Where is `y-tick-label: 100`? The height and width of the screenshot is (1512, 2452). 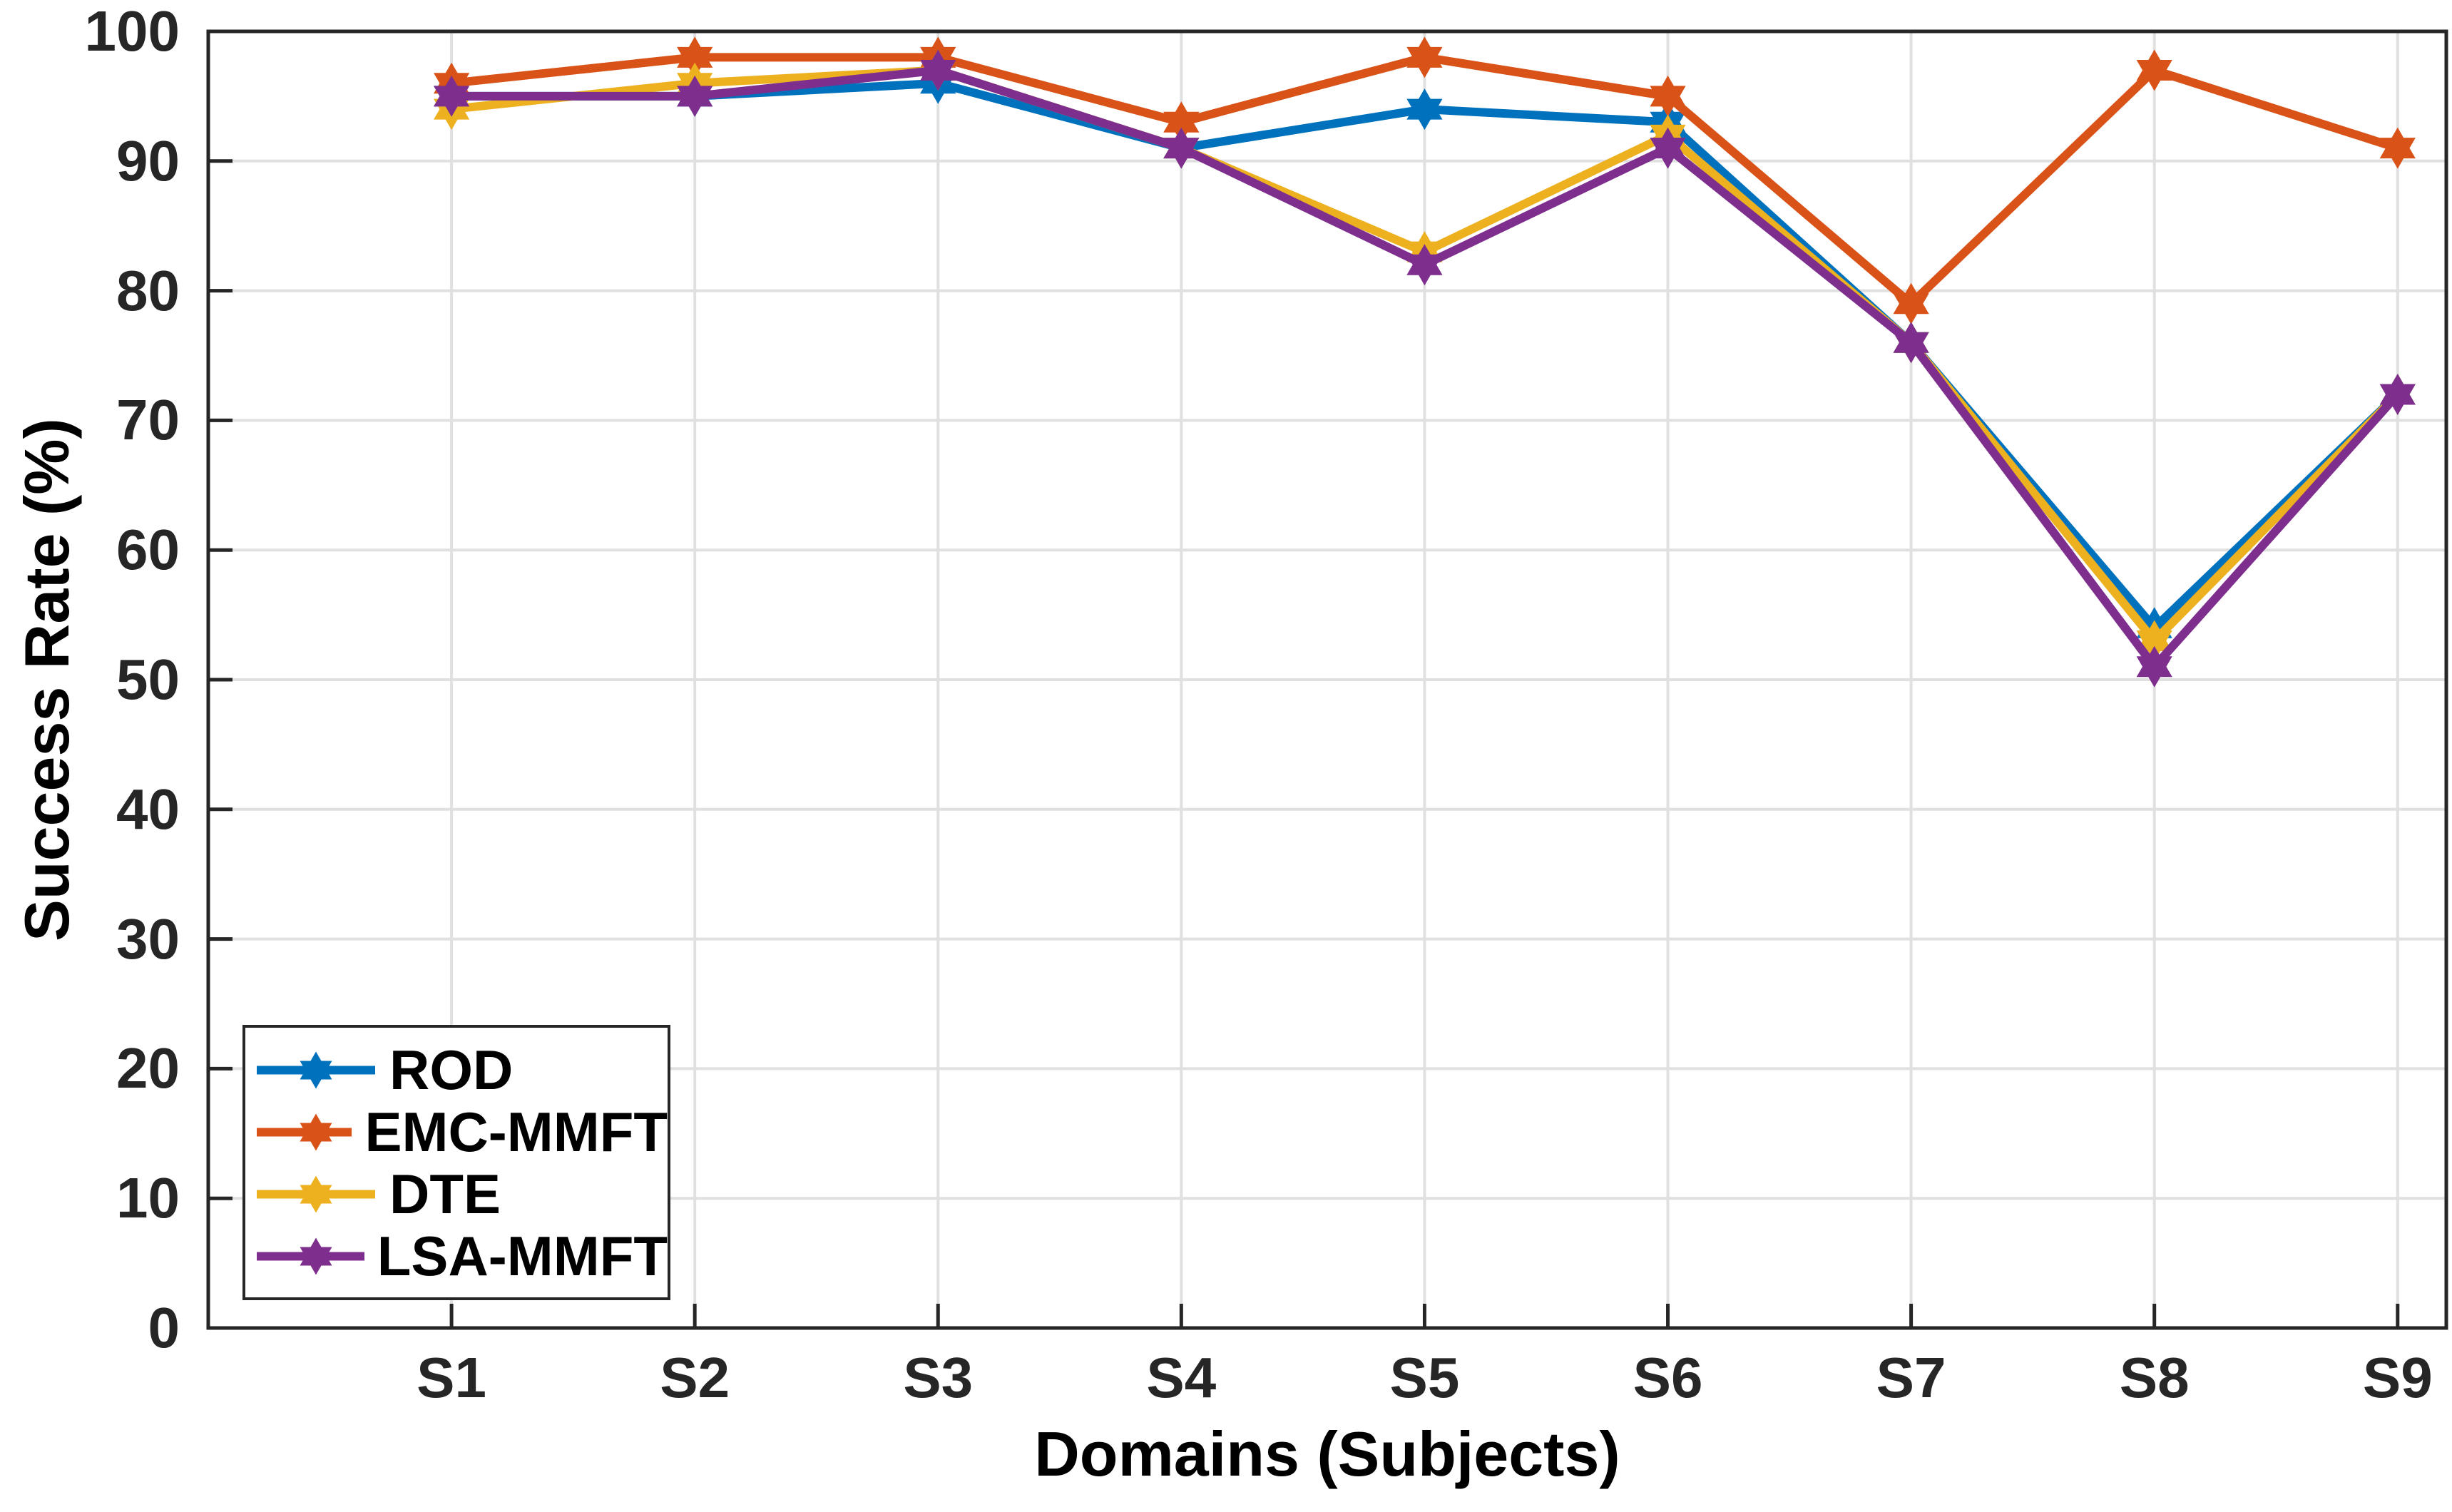 y-tick-label: 100 is located at coordinates (132, 31).